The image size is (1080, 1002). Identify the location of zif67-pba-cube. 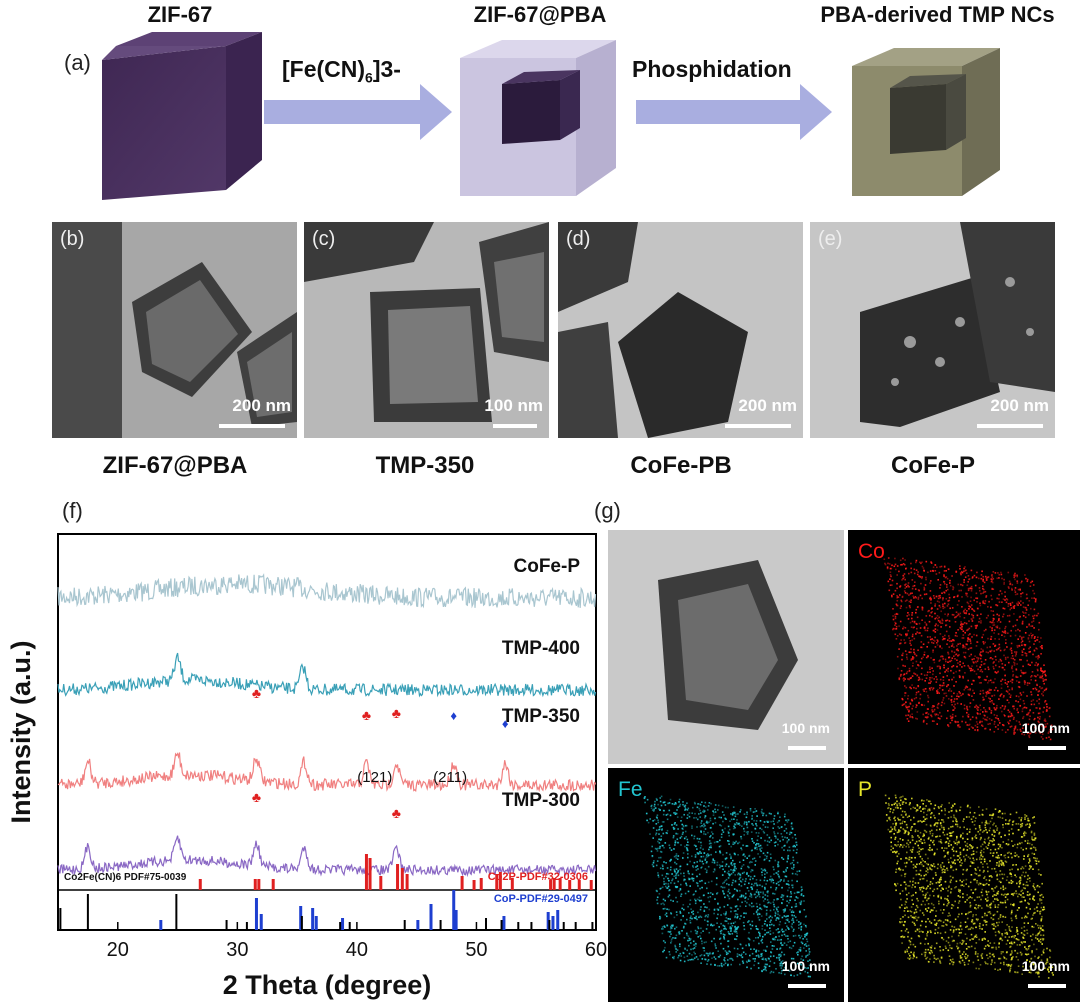
(538, 118).